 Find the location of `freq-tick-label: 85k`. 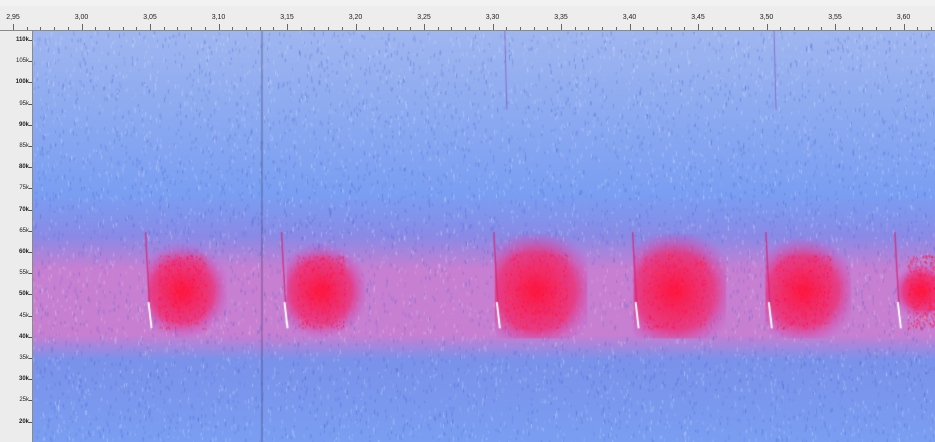

freq-tick-label: 85k is located at coordinates (24, 146).